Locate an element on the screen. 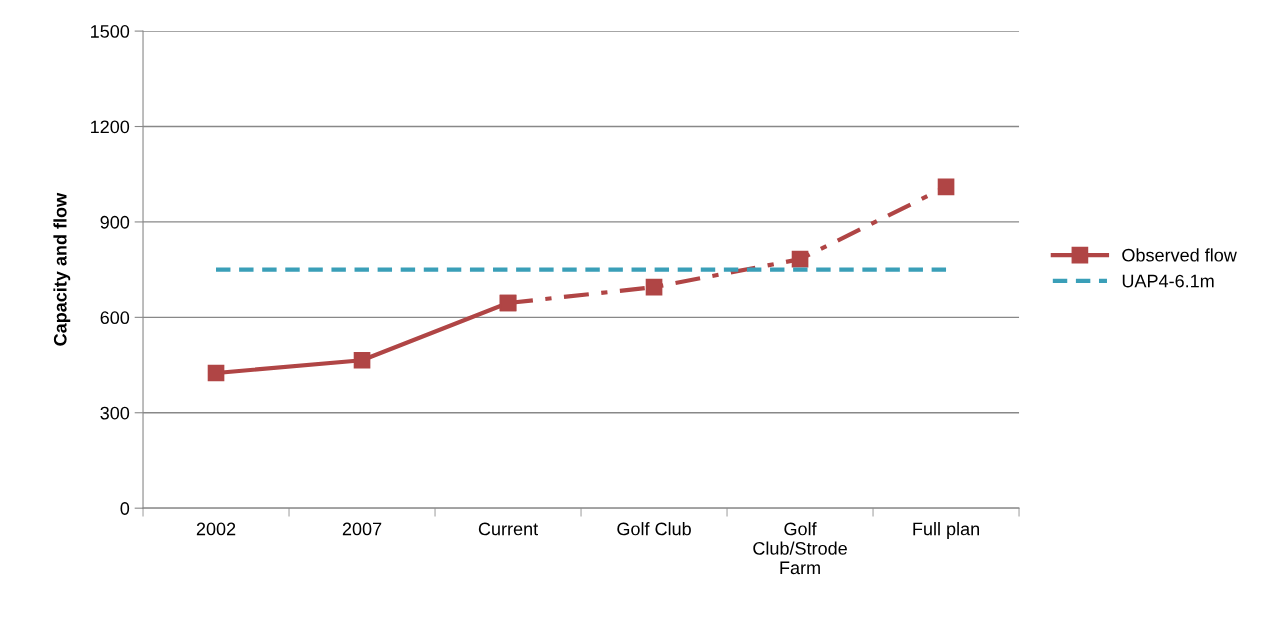 The height and width of the screenshot is (622, 1277). y-tick-label: 600 is located at coordinates (115, 318).